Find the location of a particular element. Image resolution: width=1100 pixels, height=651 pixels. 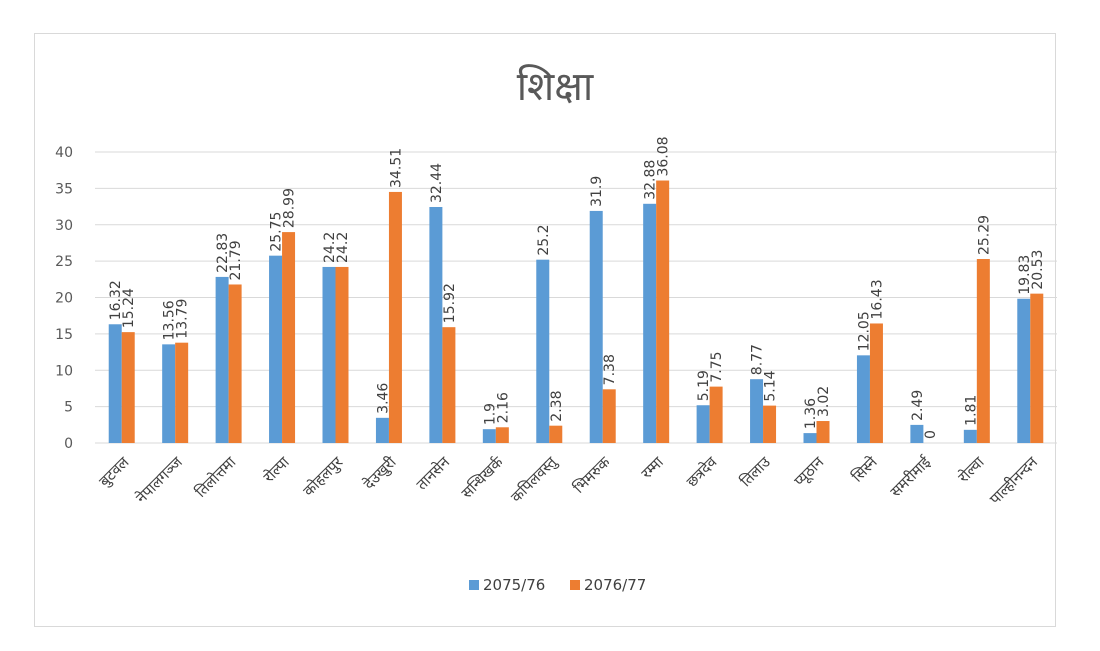

data-label-series-1: 5.19 is located at coordinates (704, 385).